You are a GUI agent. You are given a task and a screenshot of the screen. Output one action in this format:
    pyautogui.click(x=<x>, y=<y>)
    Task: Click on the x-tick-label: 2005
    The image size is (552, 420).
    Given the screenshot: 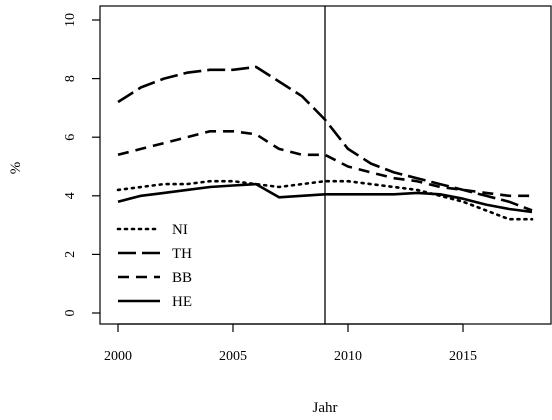 What is the action you would take?
    pyautogui.click(x=233, y=356)
    